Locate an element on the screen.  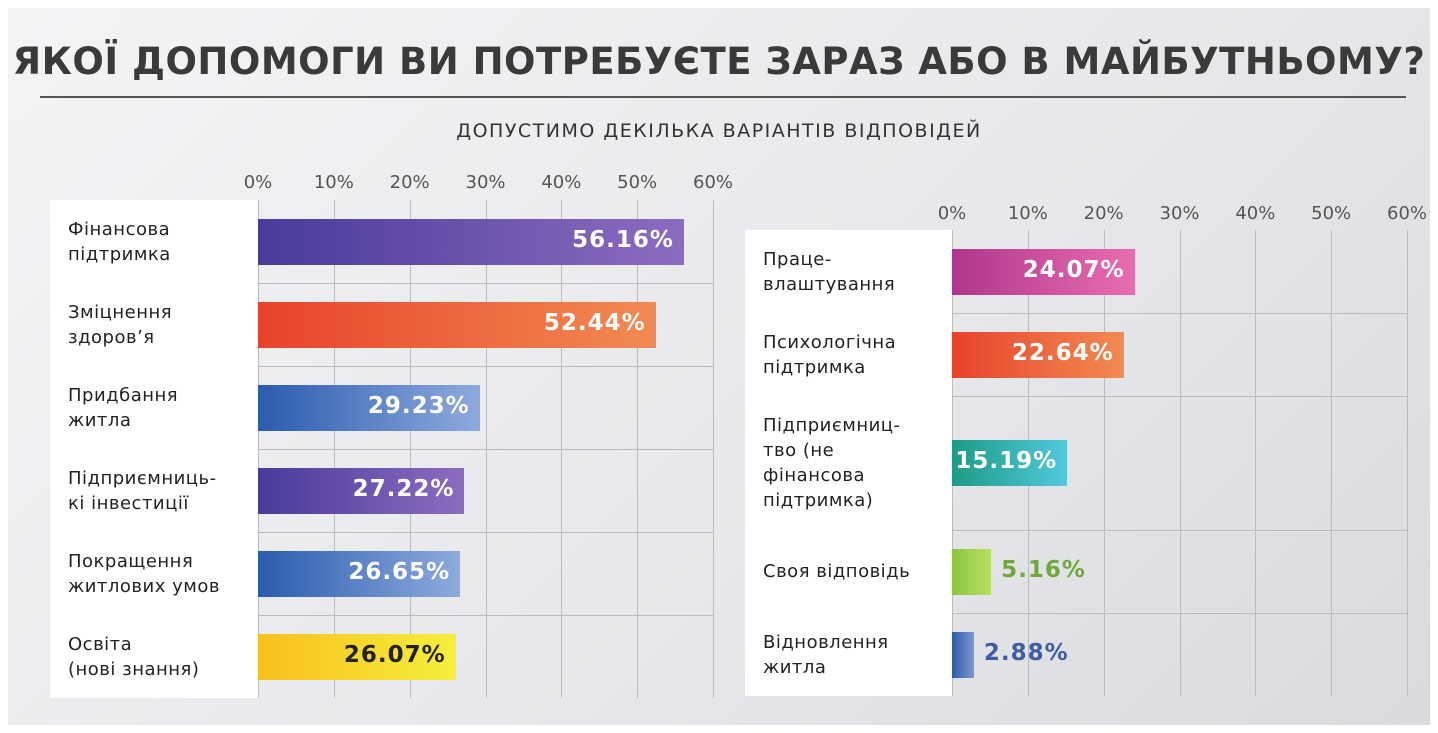
category-label: Праце- влаштування is located at coordinates (829, 271).